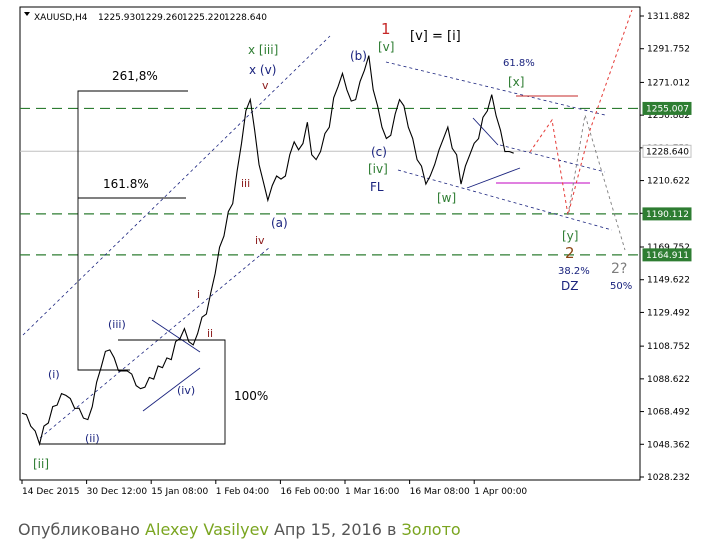 The width and height of the screenshot is (711, 560). What do you see at coordinates (668, 182) in the screenshot?
I see `y-tick-label: 1210.622` at bounding box center [668, 182].